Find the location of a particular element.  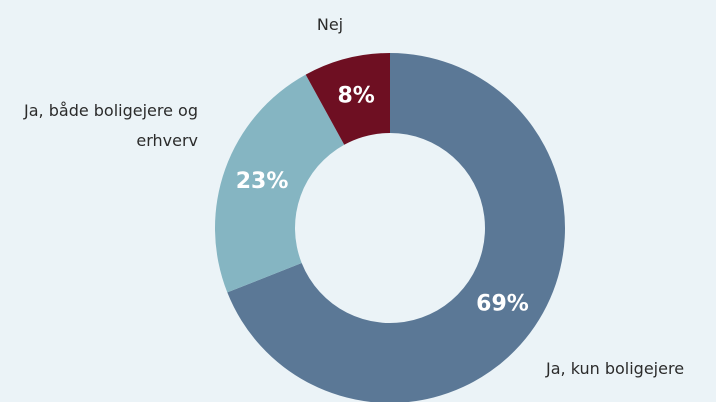

category-label: Nej is located at coordinates (330, 24).